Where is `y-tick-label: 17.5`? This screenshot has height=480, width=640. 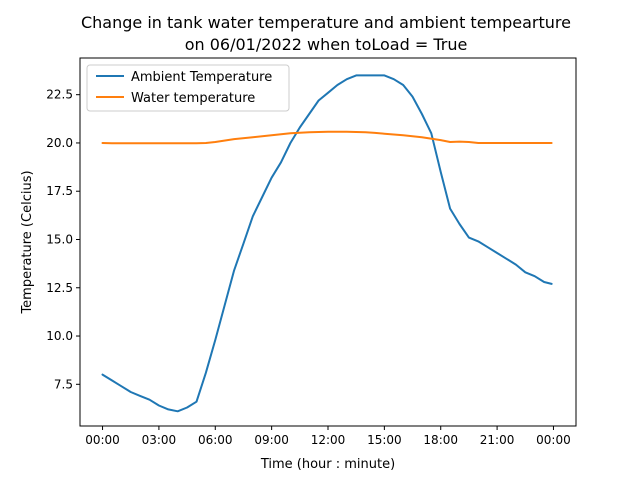 y-tick-label: 17.5 is located at coordinates (59, 191).